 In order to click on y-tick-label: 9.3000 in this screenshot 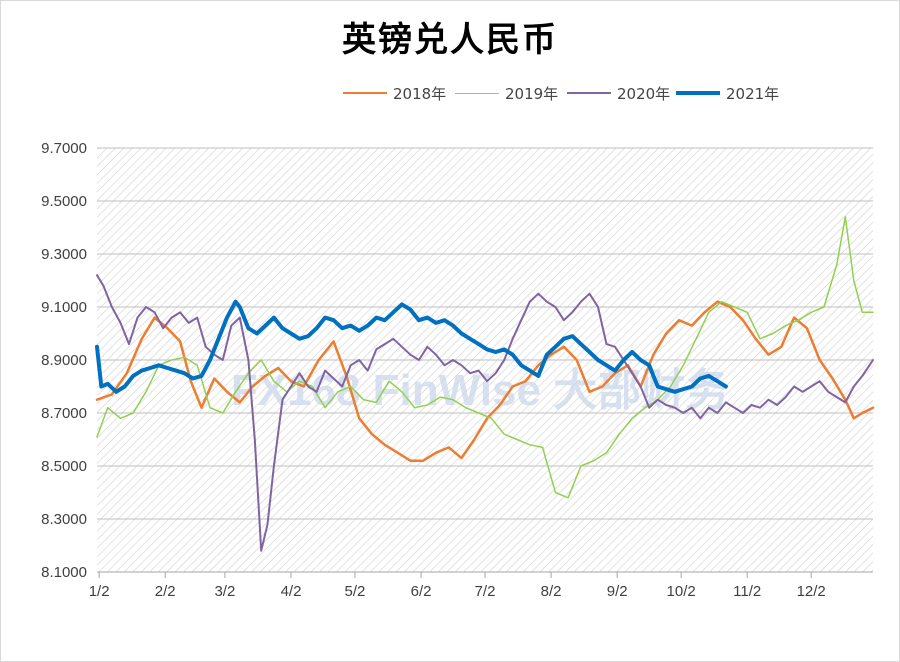, I will do `click(64, 254)`.